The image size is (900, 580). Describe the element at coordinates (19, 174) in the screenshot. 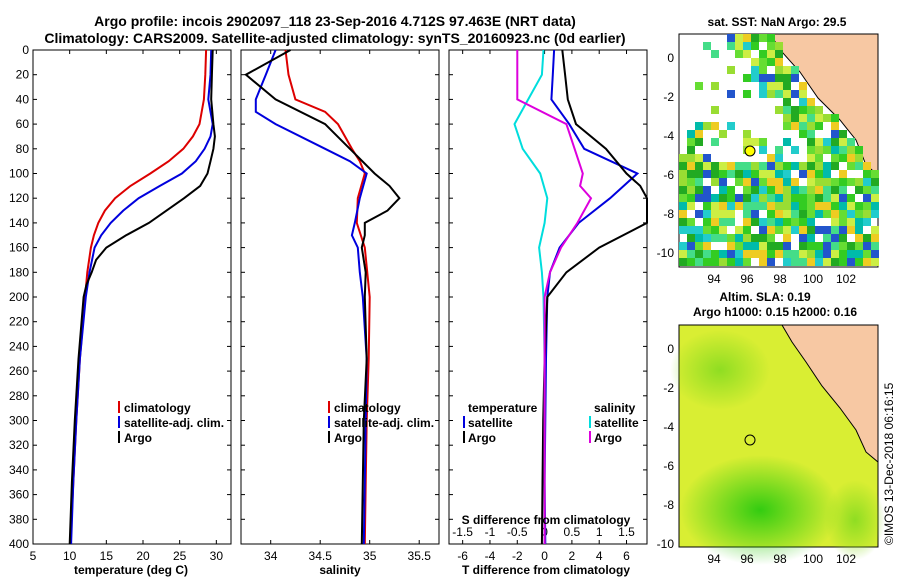

I see `y-tick-label: 100` at that location.